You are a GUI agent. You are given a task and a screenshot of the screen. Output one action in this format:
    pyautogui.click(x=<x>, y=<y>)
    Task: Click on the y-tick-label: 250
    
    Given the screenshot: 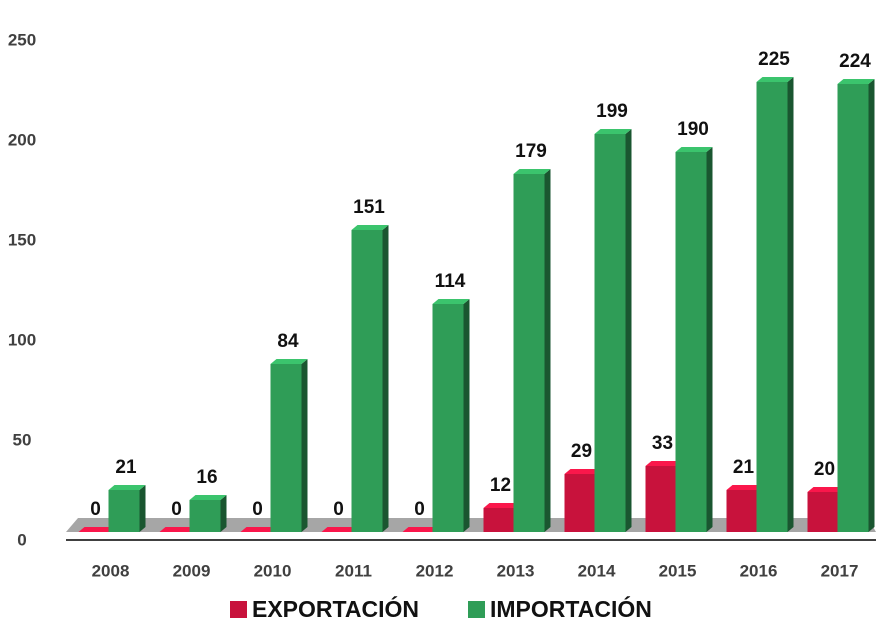 What is the action you would take?
    pyautogui.click(x=22, y=39)
    